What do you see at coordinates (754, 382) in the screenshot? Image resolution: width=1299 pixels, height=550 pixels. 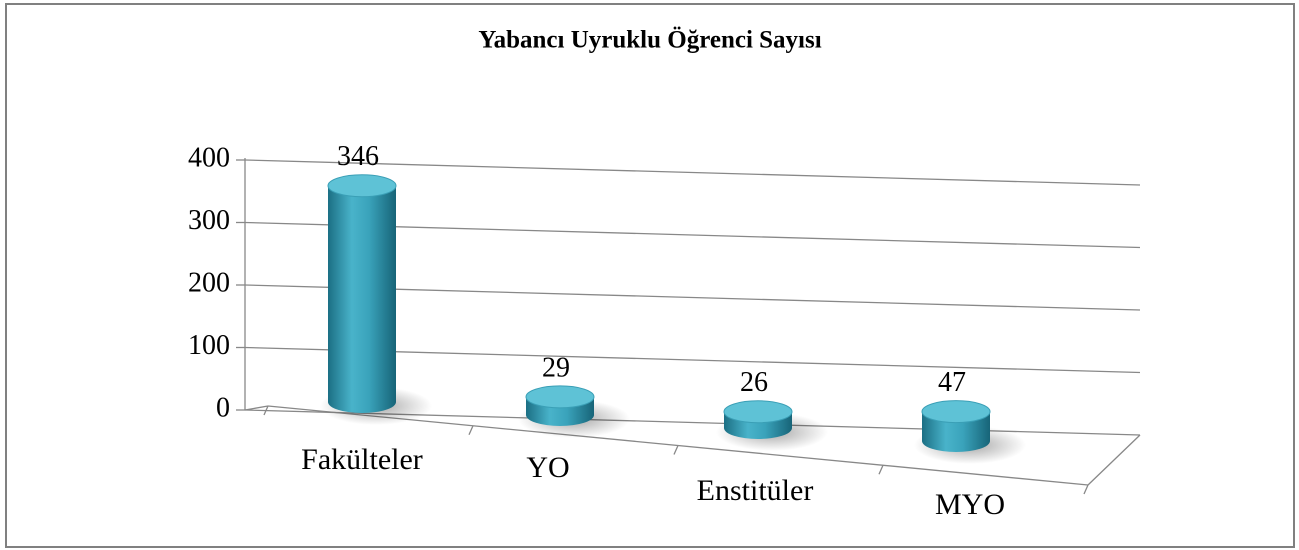 I see `data-label: 26` at bounding box center [754, 382].